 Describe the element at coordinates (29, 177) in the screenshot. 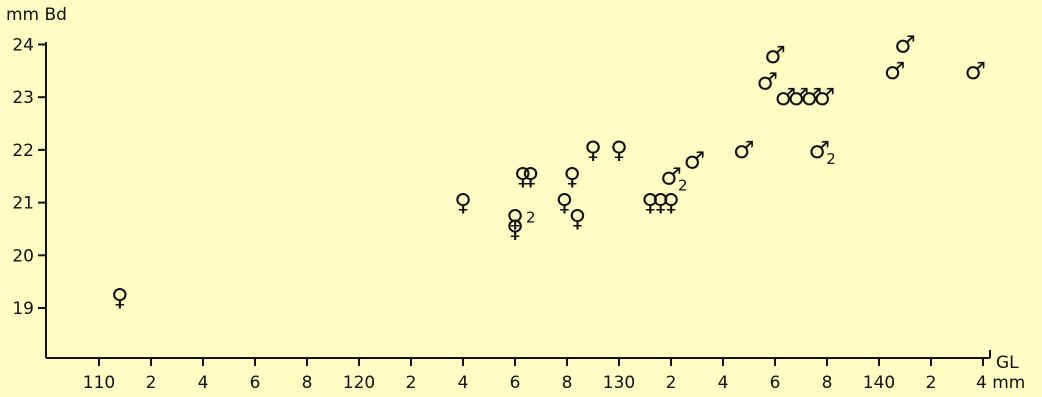

I see `y-ticks: 19 20 21 22 23 24` at that location.